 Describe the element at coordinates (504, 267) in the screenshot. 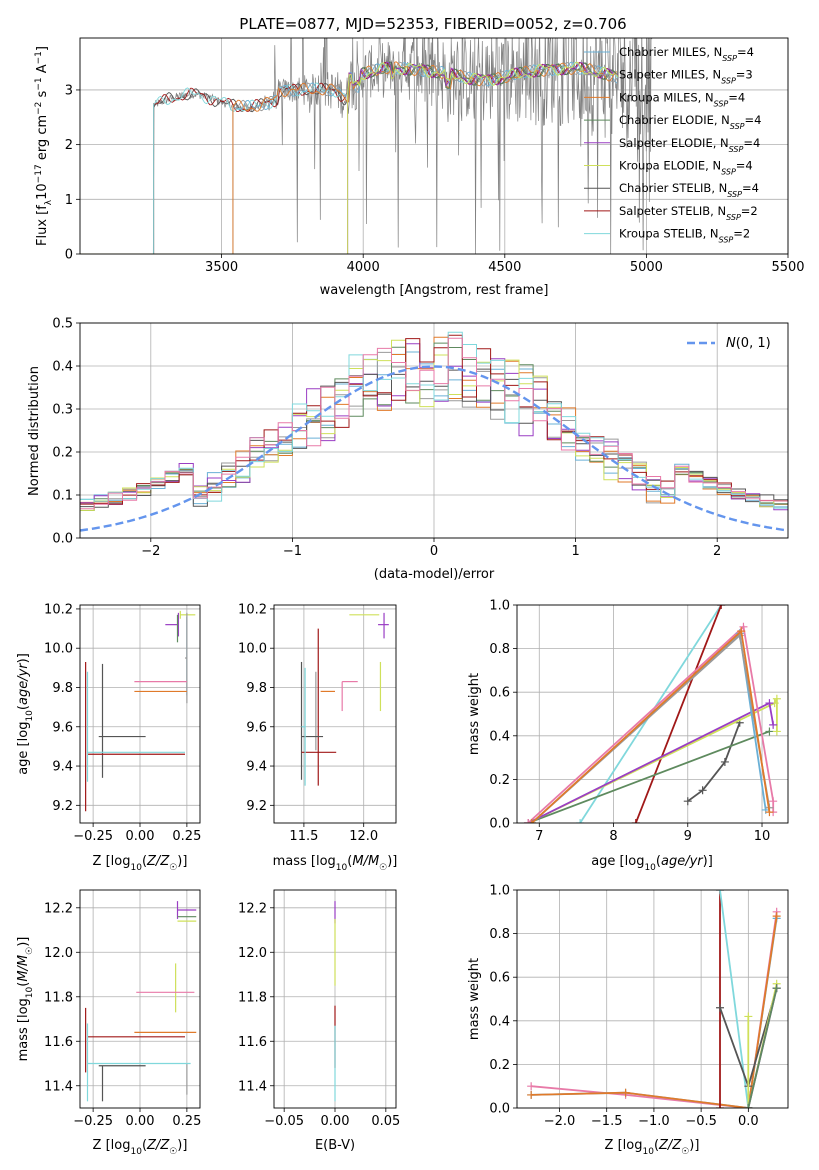

I see `x-tick-label: 4500` at that location.